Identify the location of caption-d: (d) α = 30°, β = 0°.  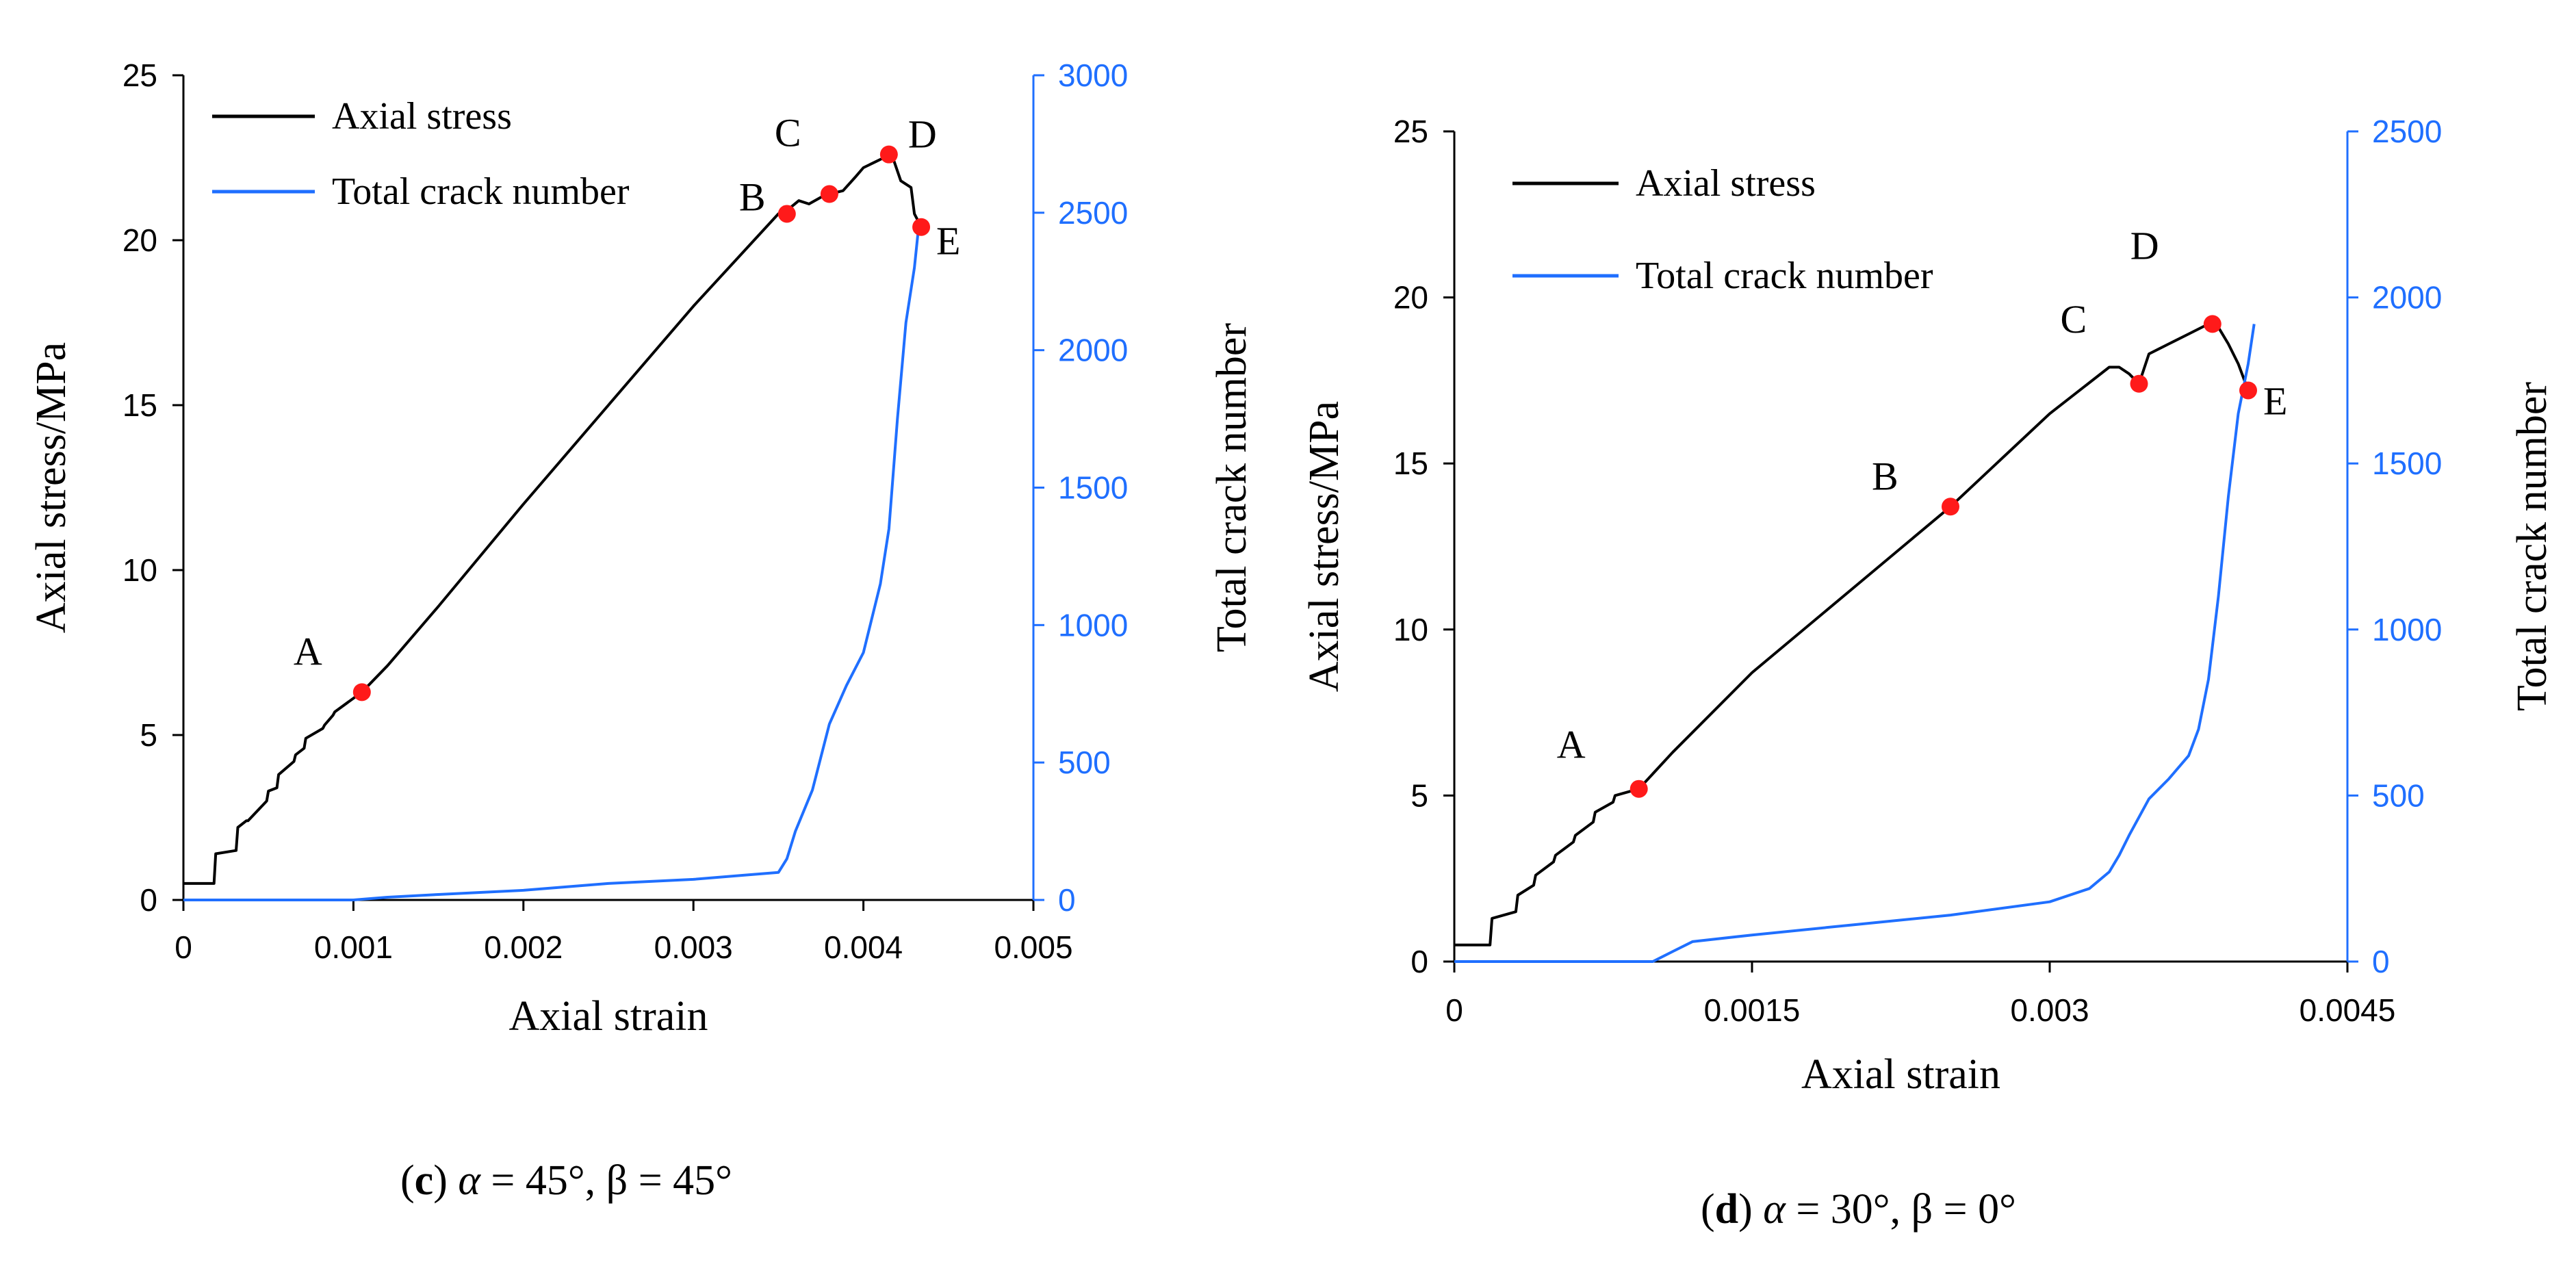
(1858, 1210).